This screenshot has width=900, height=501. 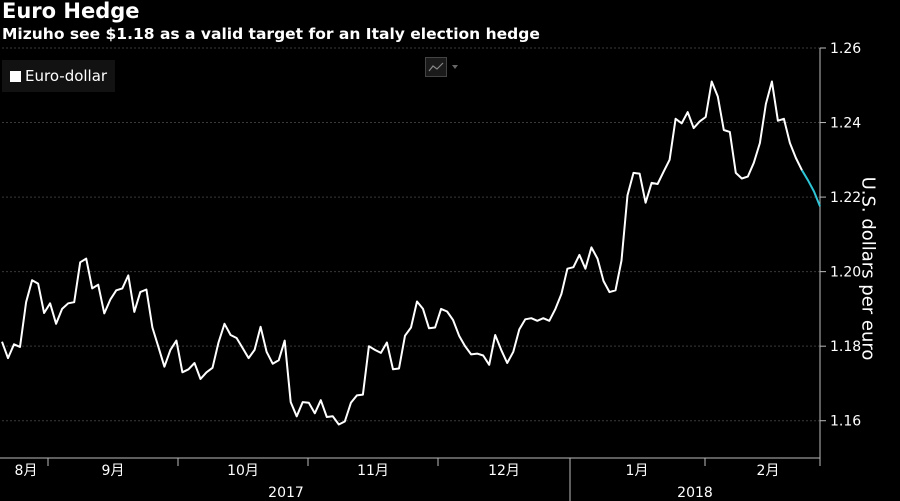 I want to click on chart-type-button, so click(x=444, y=67).